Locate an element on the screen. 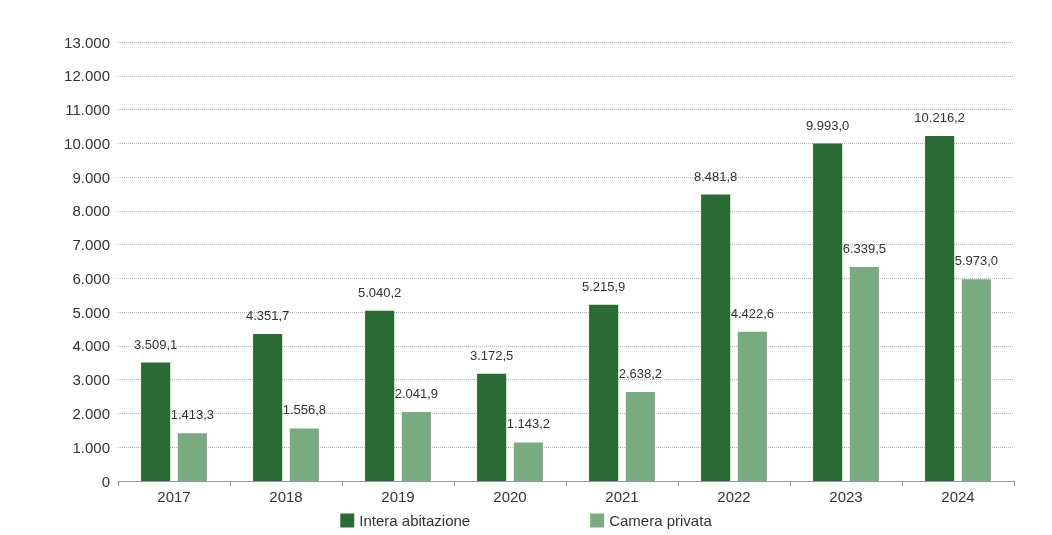 This screenshot has height=535, width=1052. data-label: 1.556,8 is located at coordinates (304, 410).